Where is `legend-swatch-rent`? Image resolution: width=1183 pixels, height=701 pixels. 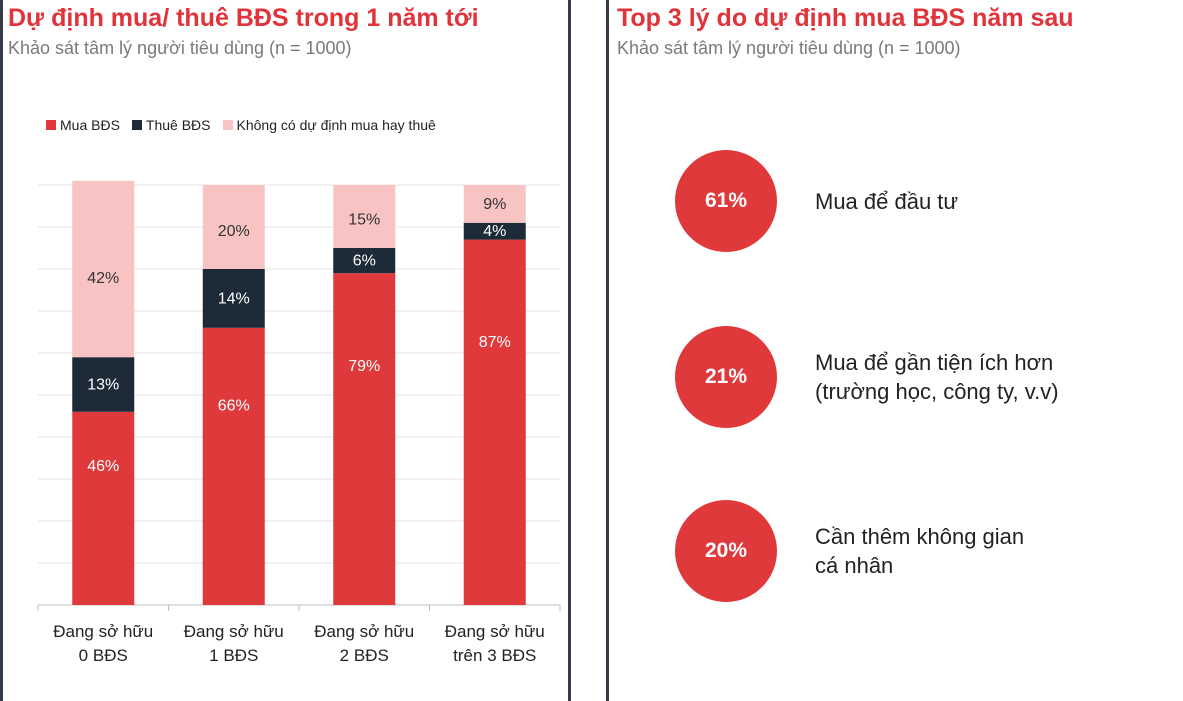
legend-swatch-rent is located at coordinates (136, 125).